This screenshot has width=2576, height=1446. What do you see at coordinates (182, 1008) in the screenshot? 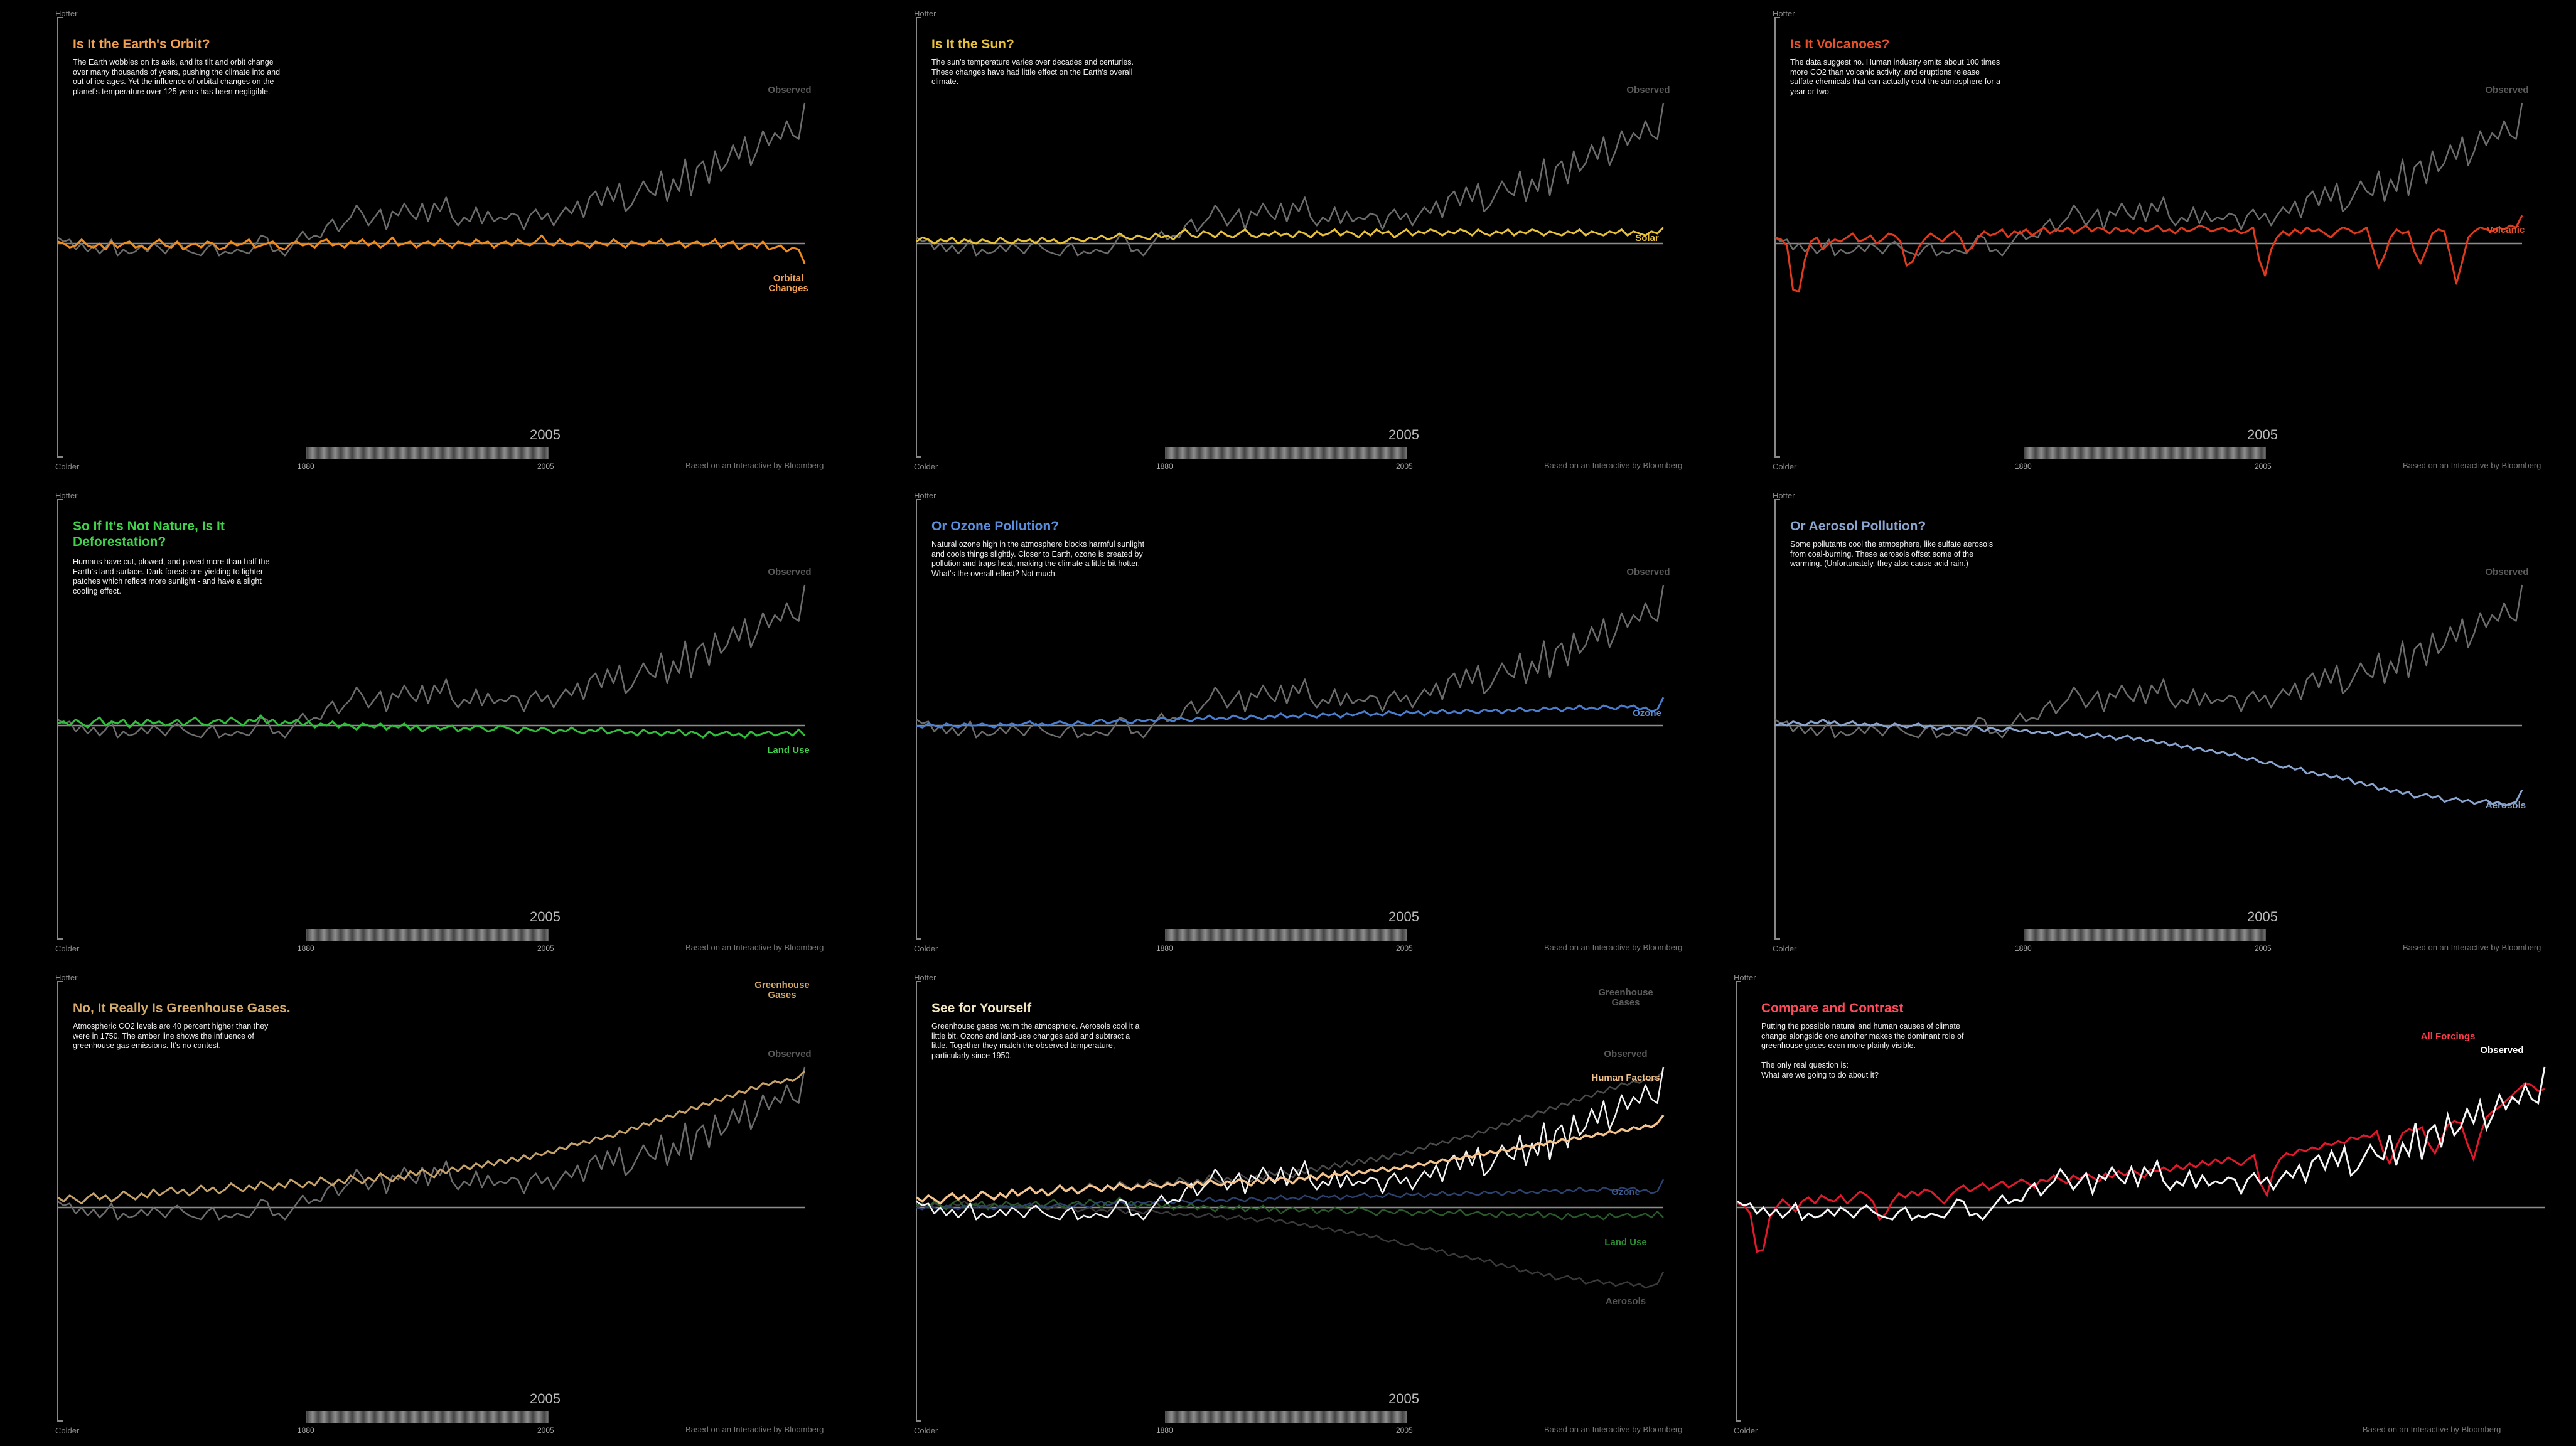
I see `panel-title: No, It Really Is Greenhouse Gases.` at bounding box center [182, 1008].